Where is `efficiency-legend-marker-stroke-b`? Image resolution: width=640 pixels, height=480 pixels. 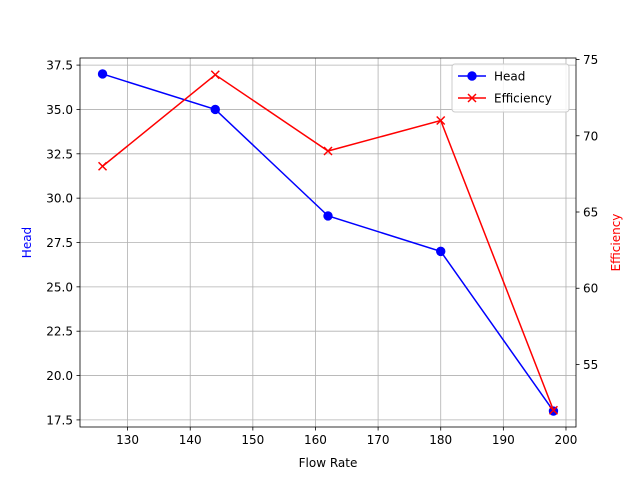 efficiency-legend-marker-stroke-b is located at coordinates (472, 98).